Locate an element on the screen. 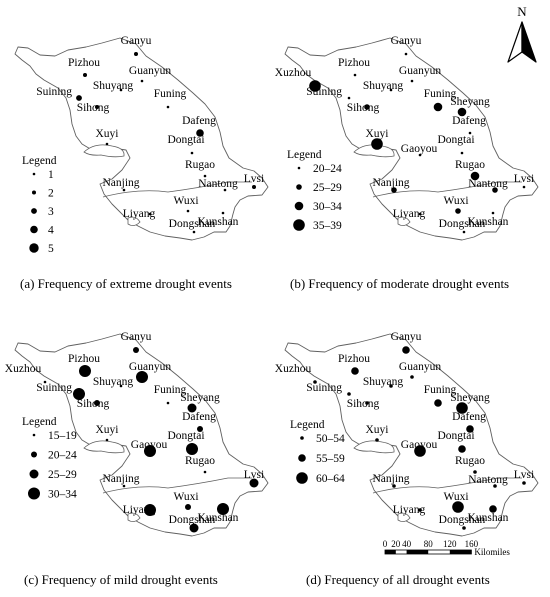  legend-label-35-39: 35–39 is located at coordinates (327, 226).